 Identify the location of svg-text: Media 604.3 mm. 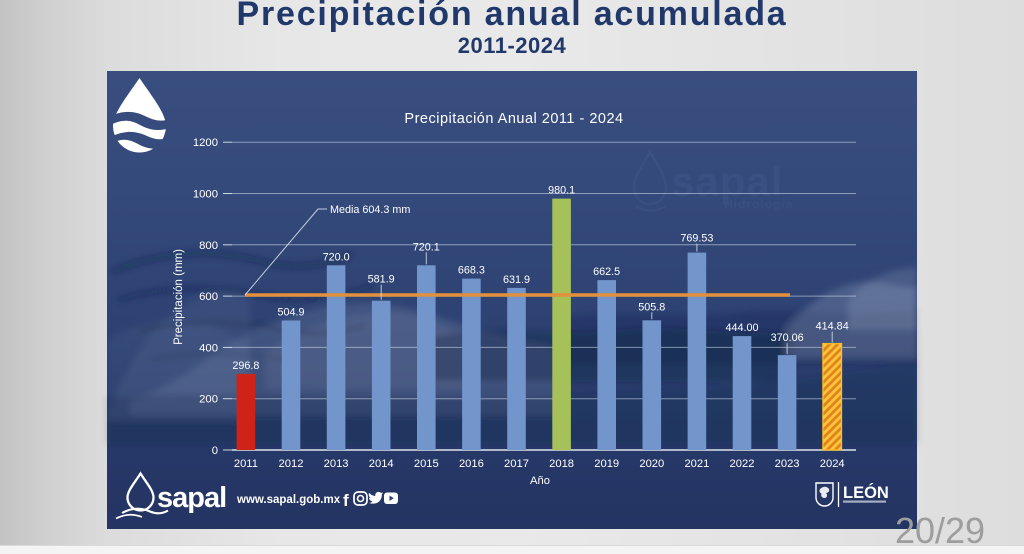
(370, 210).